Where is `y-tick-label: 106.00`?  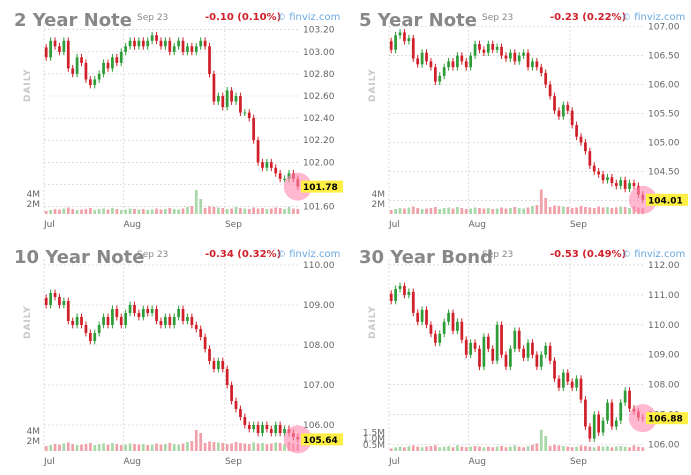 y-tick-label: 106.00 is located at coordinates (664, 446).